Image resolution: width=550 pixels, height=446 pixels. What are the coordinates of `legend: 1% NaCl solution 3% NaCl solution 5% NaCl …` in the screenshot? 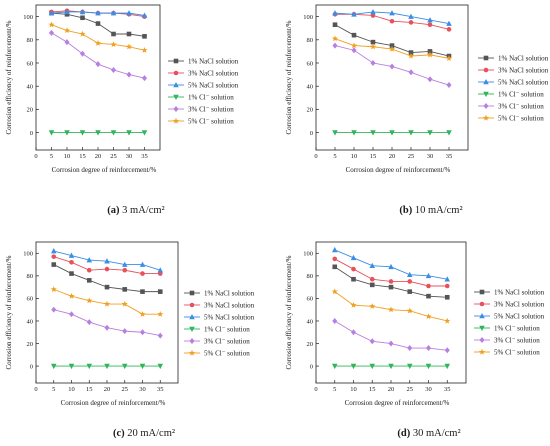 It's located at (509, 322).